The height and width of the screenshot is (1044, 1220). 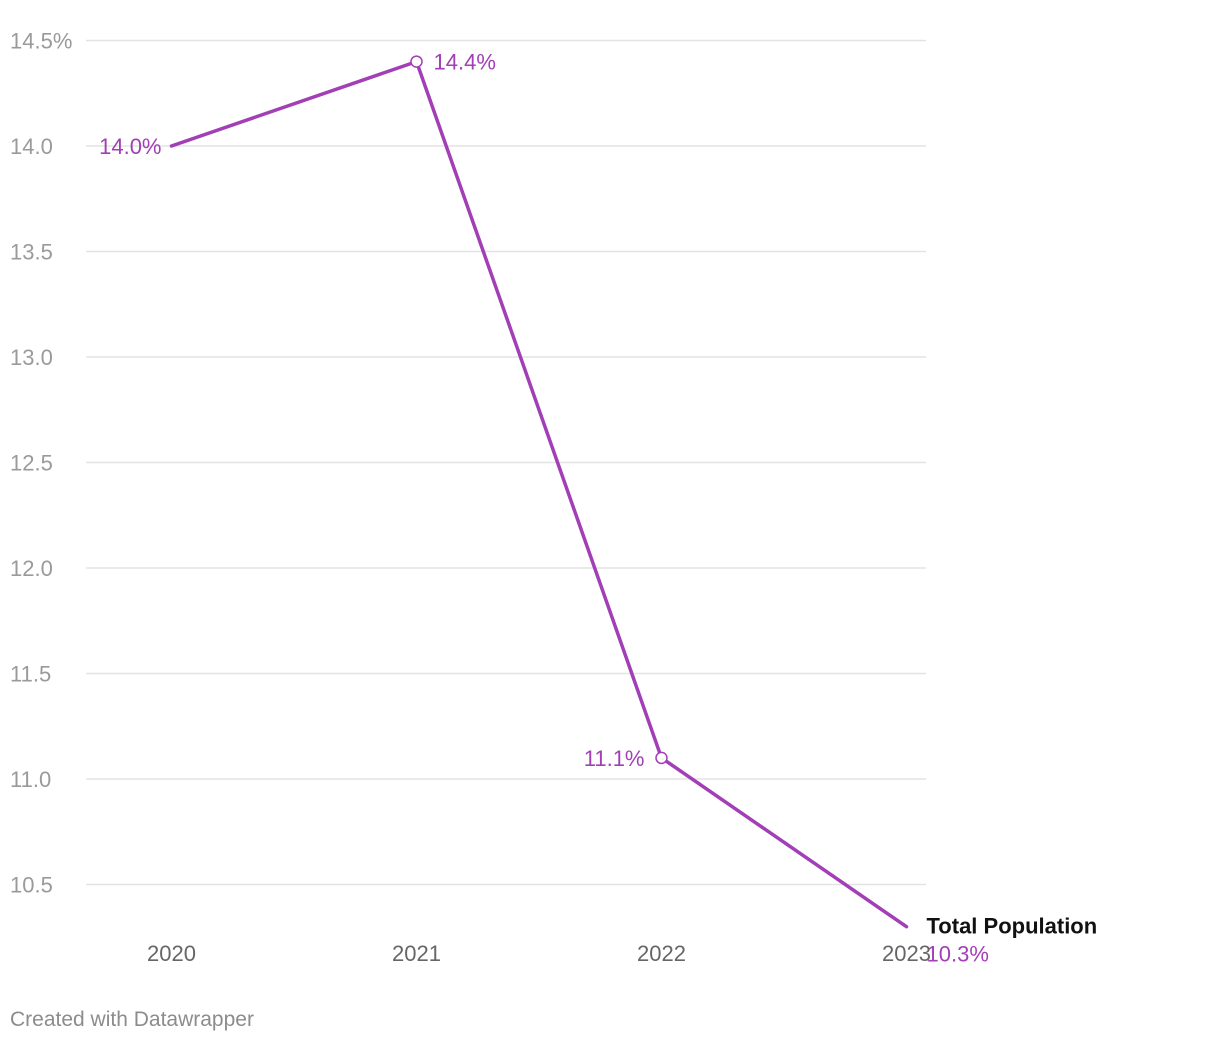 I want to click on y-tick-label: 13.5, so click(x=31, y=252).